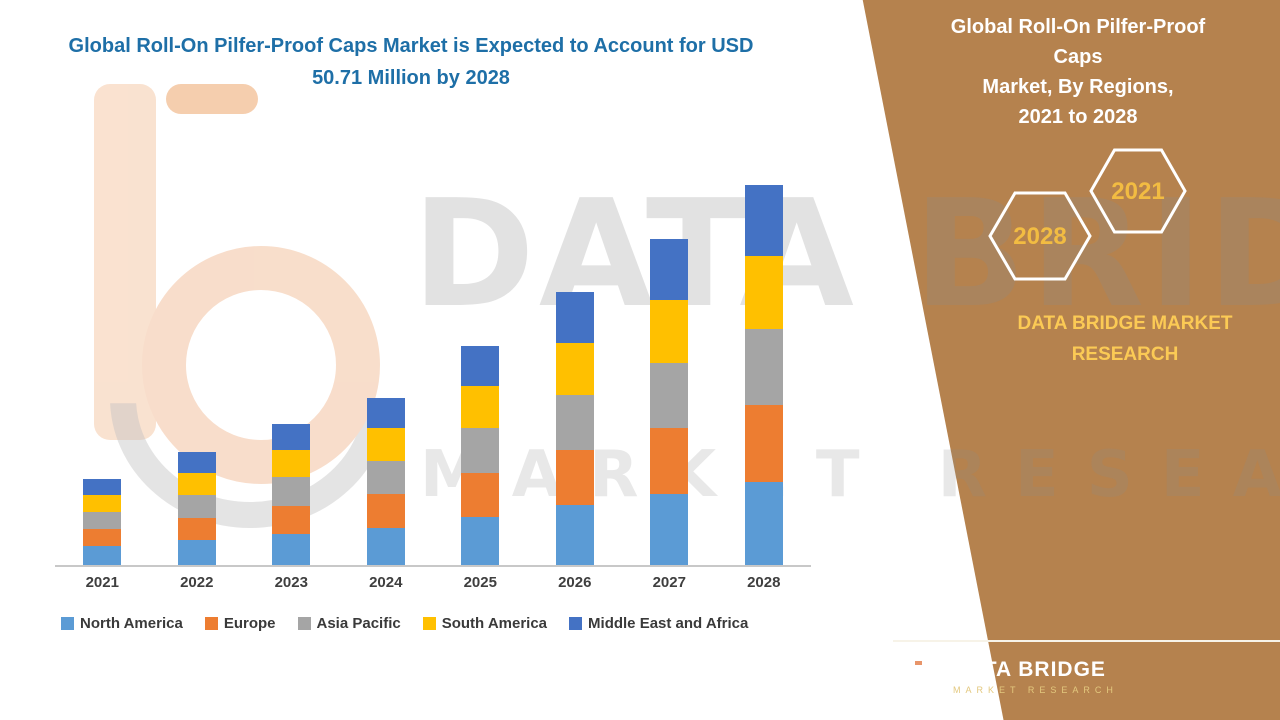 This screenshot has width=1280, height=720. I want to click on stacked-bar-2025, so click(480, 455).